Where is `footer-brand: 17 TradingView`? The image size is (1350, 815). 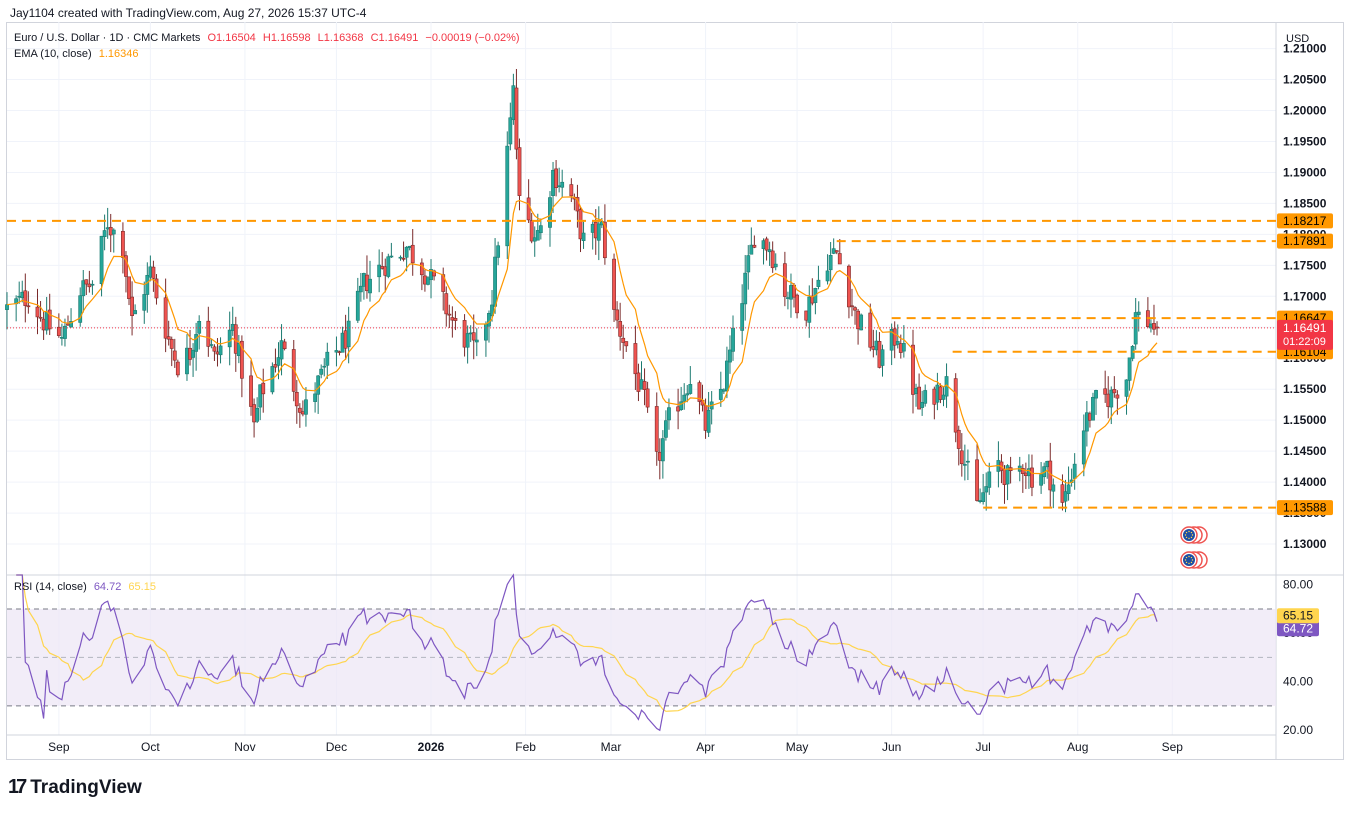 footer-brand: 17 TradingView is located at coordinates (75, 787).